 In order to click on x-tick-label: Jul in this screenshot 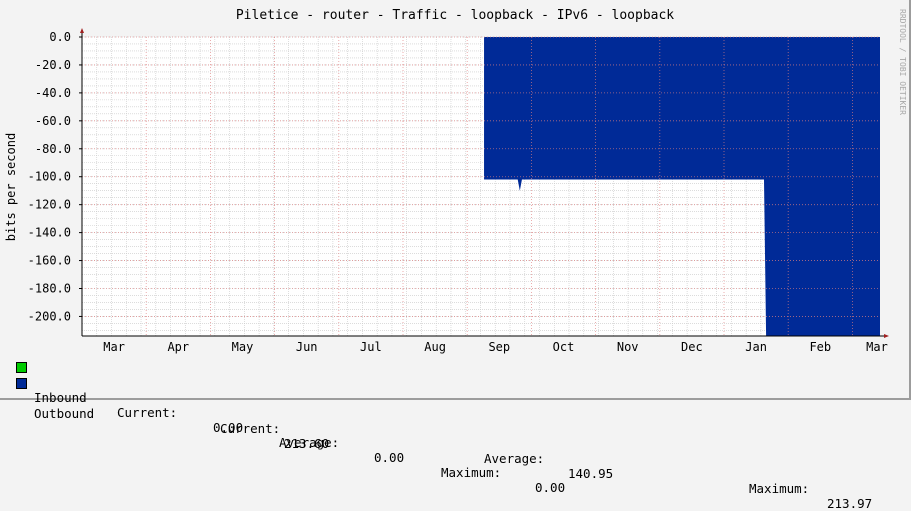, I will do `click(371, 347)`.